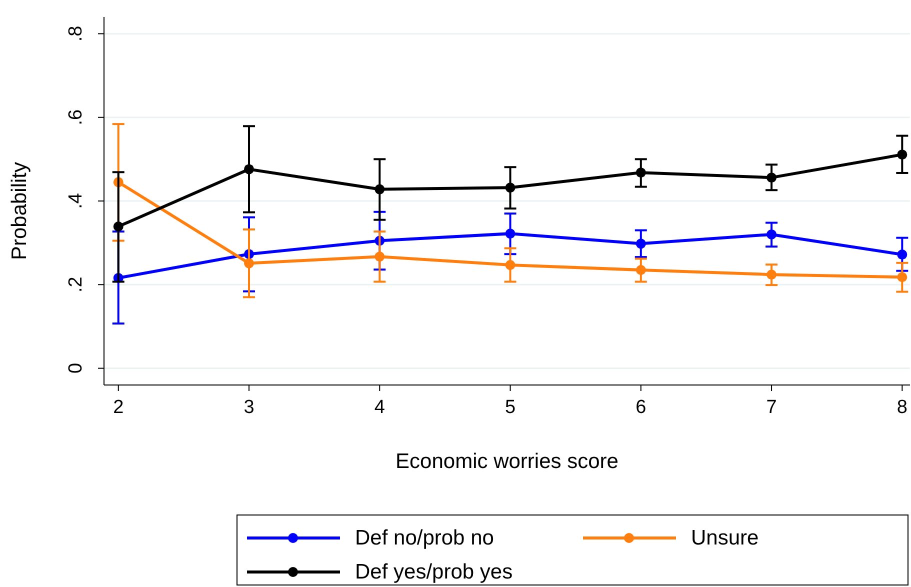 Image resolution: width=911 pixels, height=587 pixels. What do you see at coordinates (76, 117) in the screenshot?
I see `y-tick-label: .6` at bounding box center [76, 117].